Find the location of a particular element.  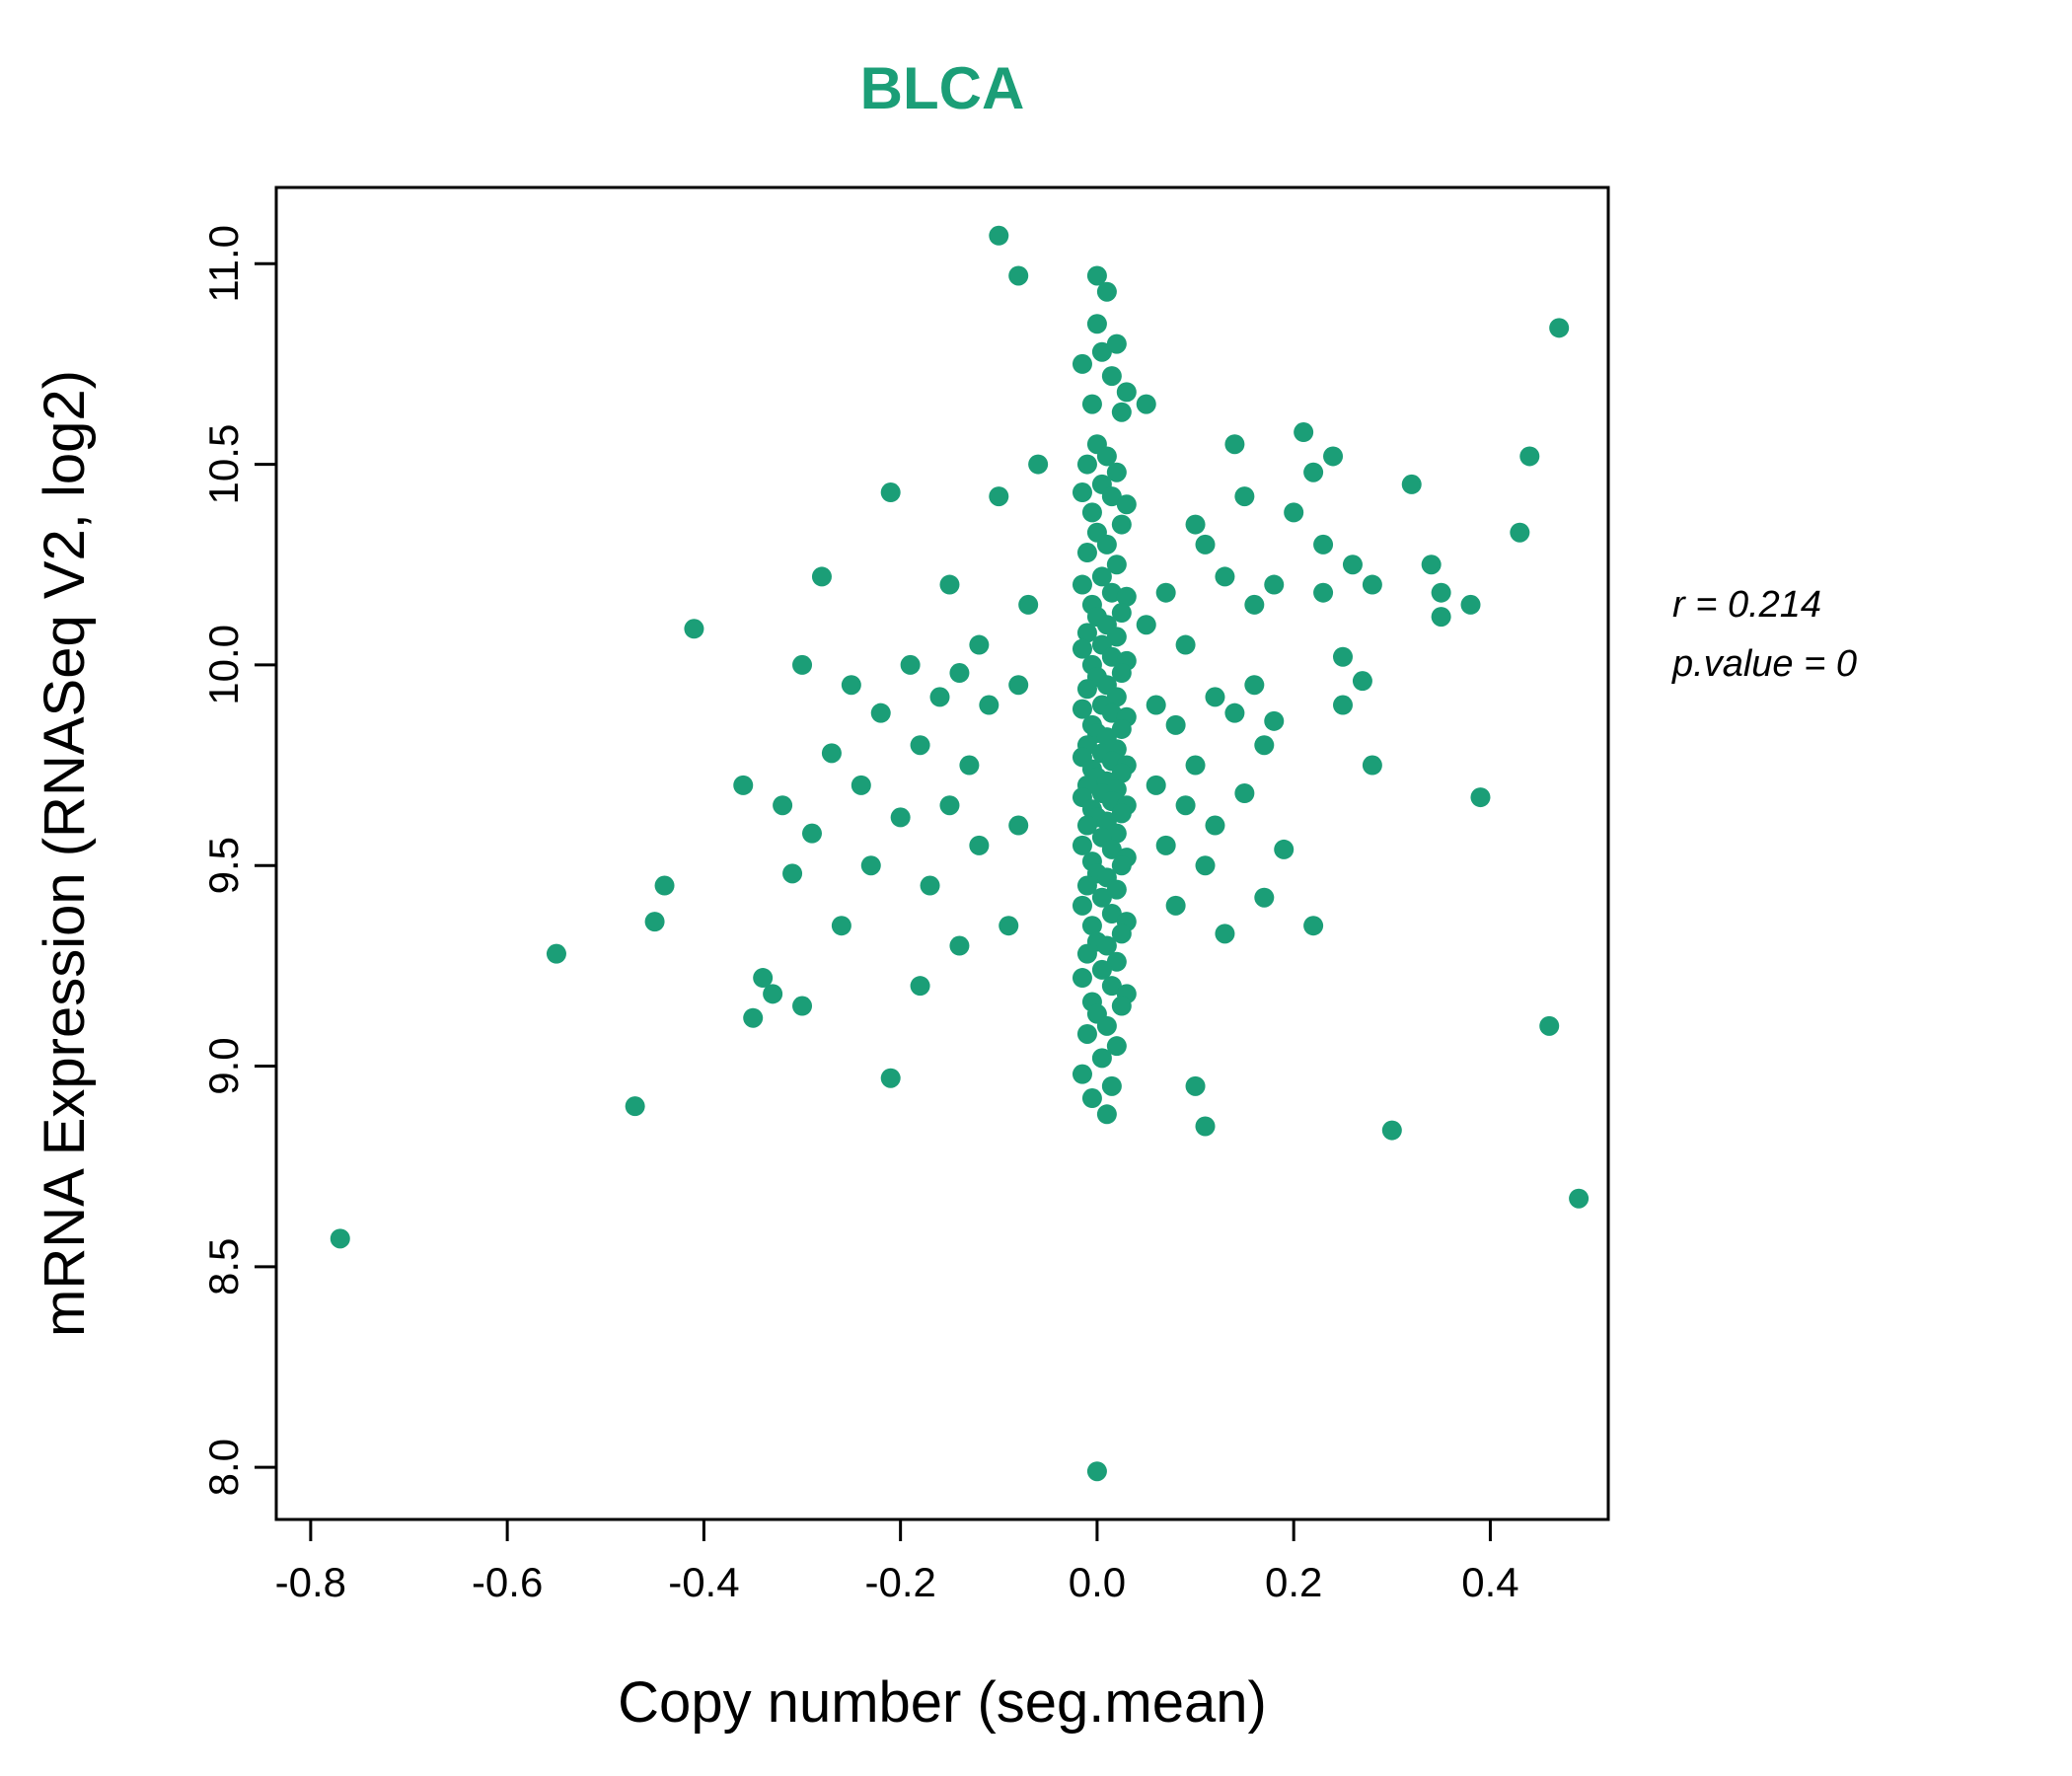

x-tick-label: -0.6 is located at coordinates (508, 1582).